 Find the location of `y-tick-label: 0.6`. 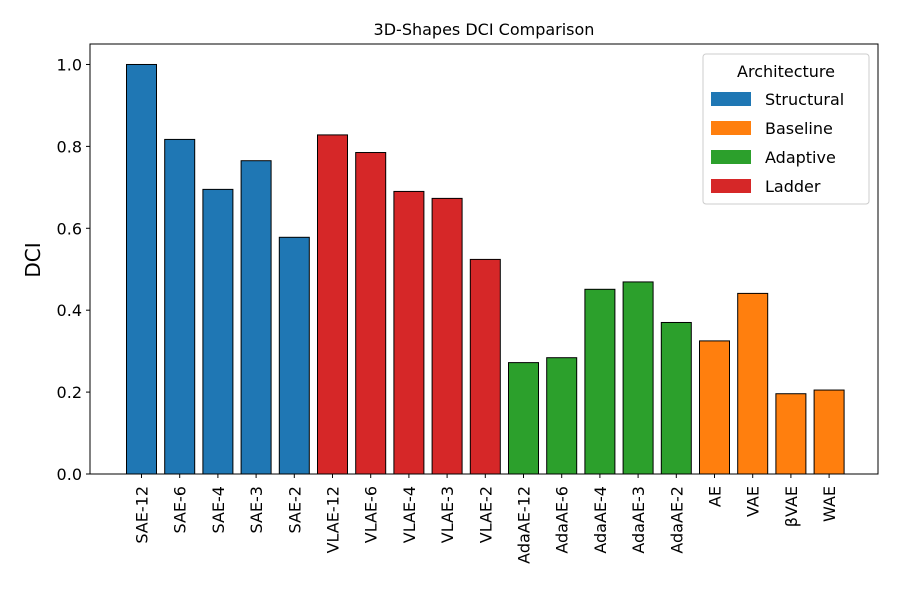

y-tick-label: 0.6 is located at coordinates (69, 228).